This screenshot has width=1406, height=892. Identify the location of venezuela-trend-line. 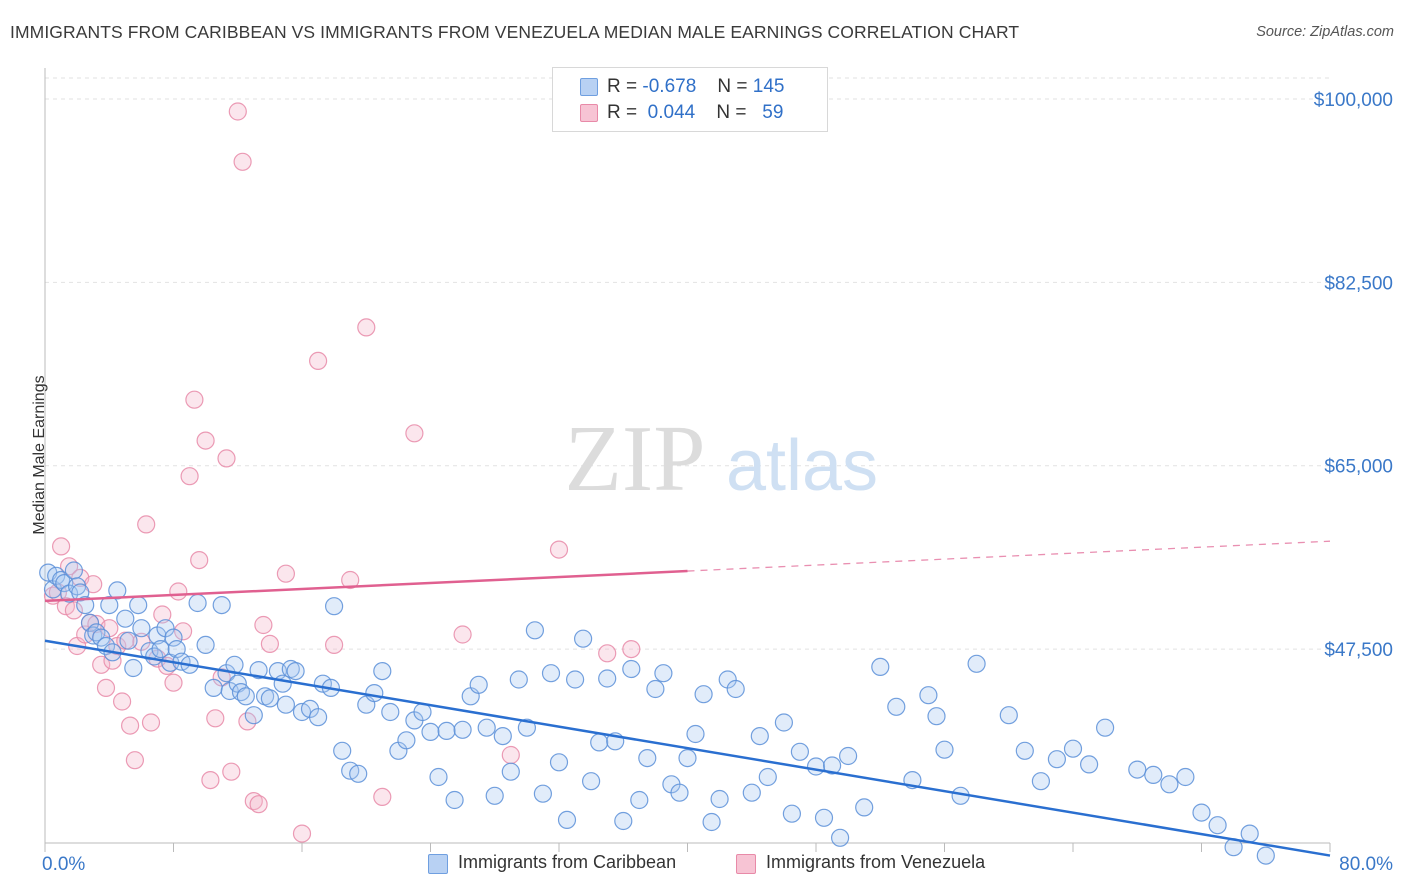
(366, 586).